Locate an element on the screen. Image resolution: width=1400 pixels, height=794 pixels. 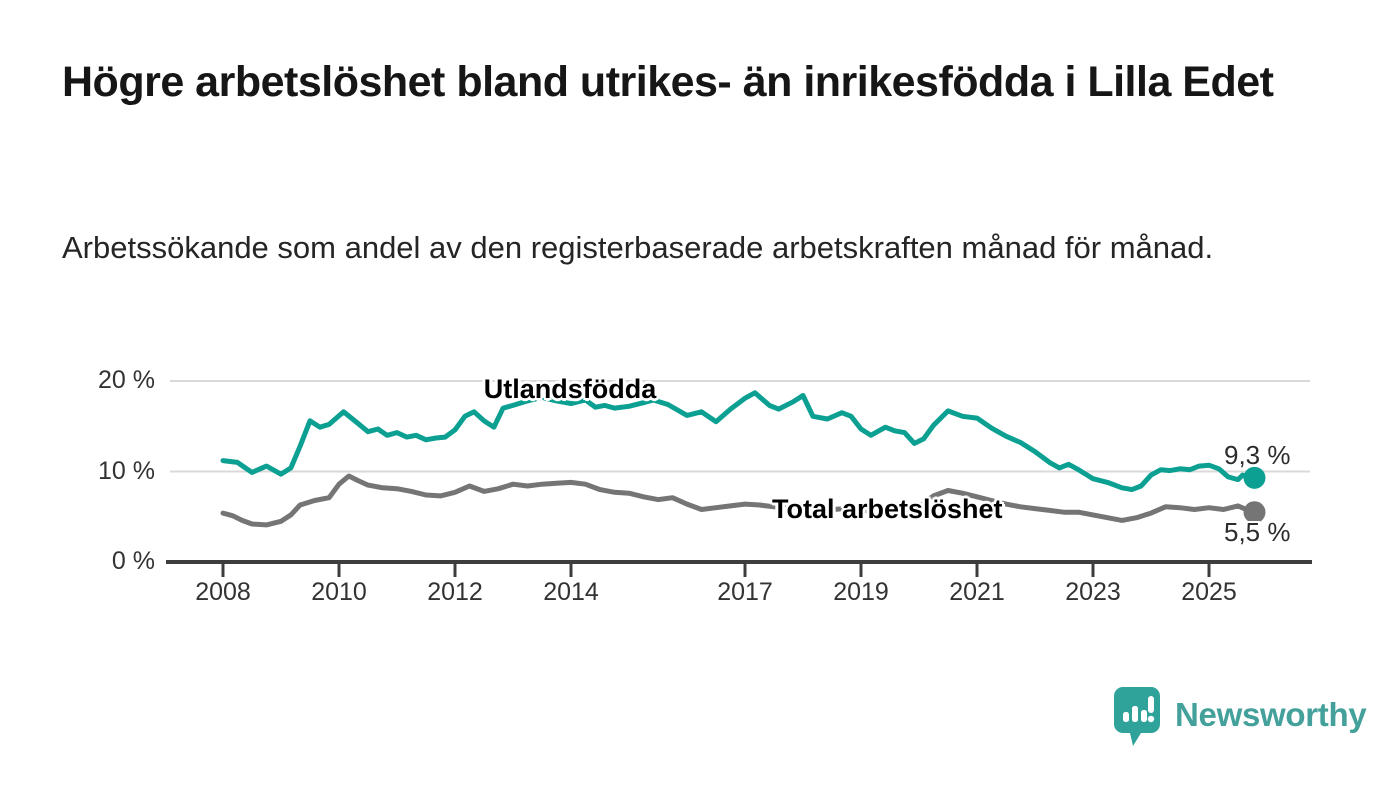
series-line-utlandsfodda is located at coordinates (737, 441).